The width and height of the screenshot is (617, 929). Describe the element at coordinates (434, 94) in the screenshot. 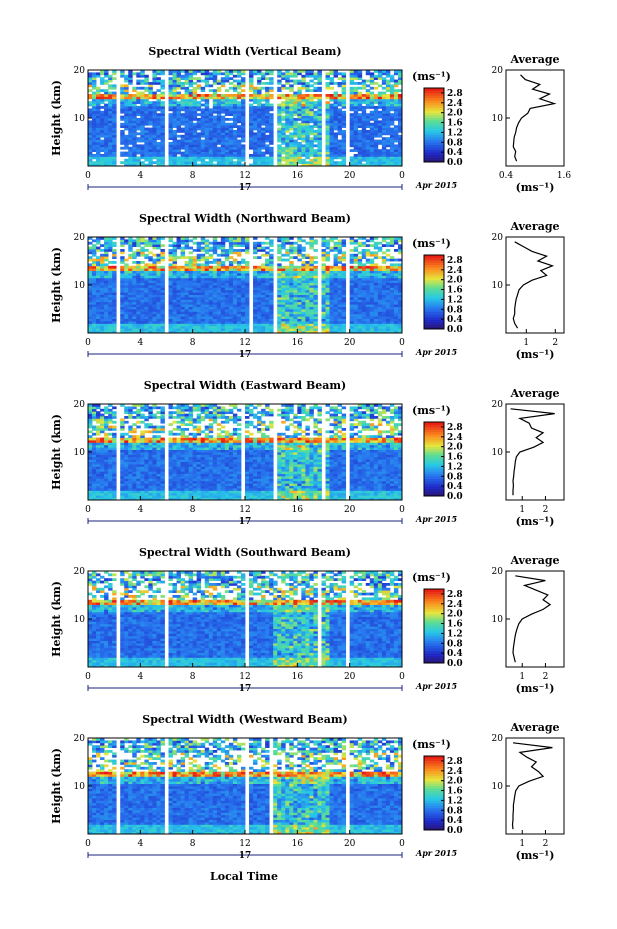

I see `colorbar-segment` at that location.